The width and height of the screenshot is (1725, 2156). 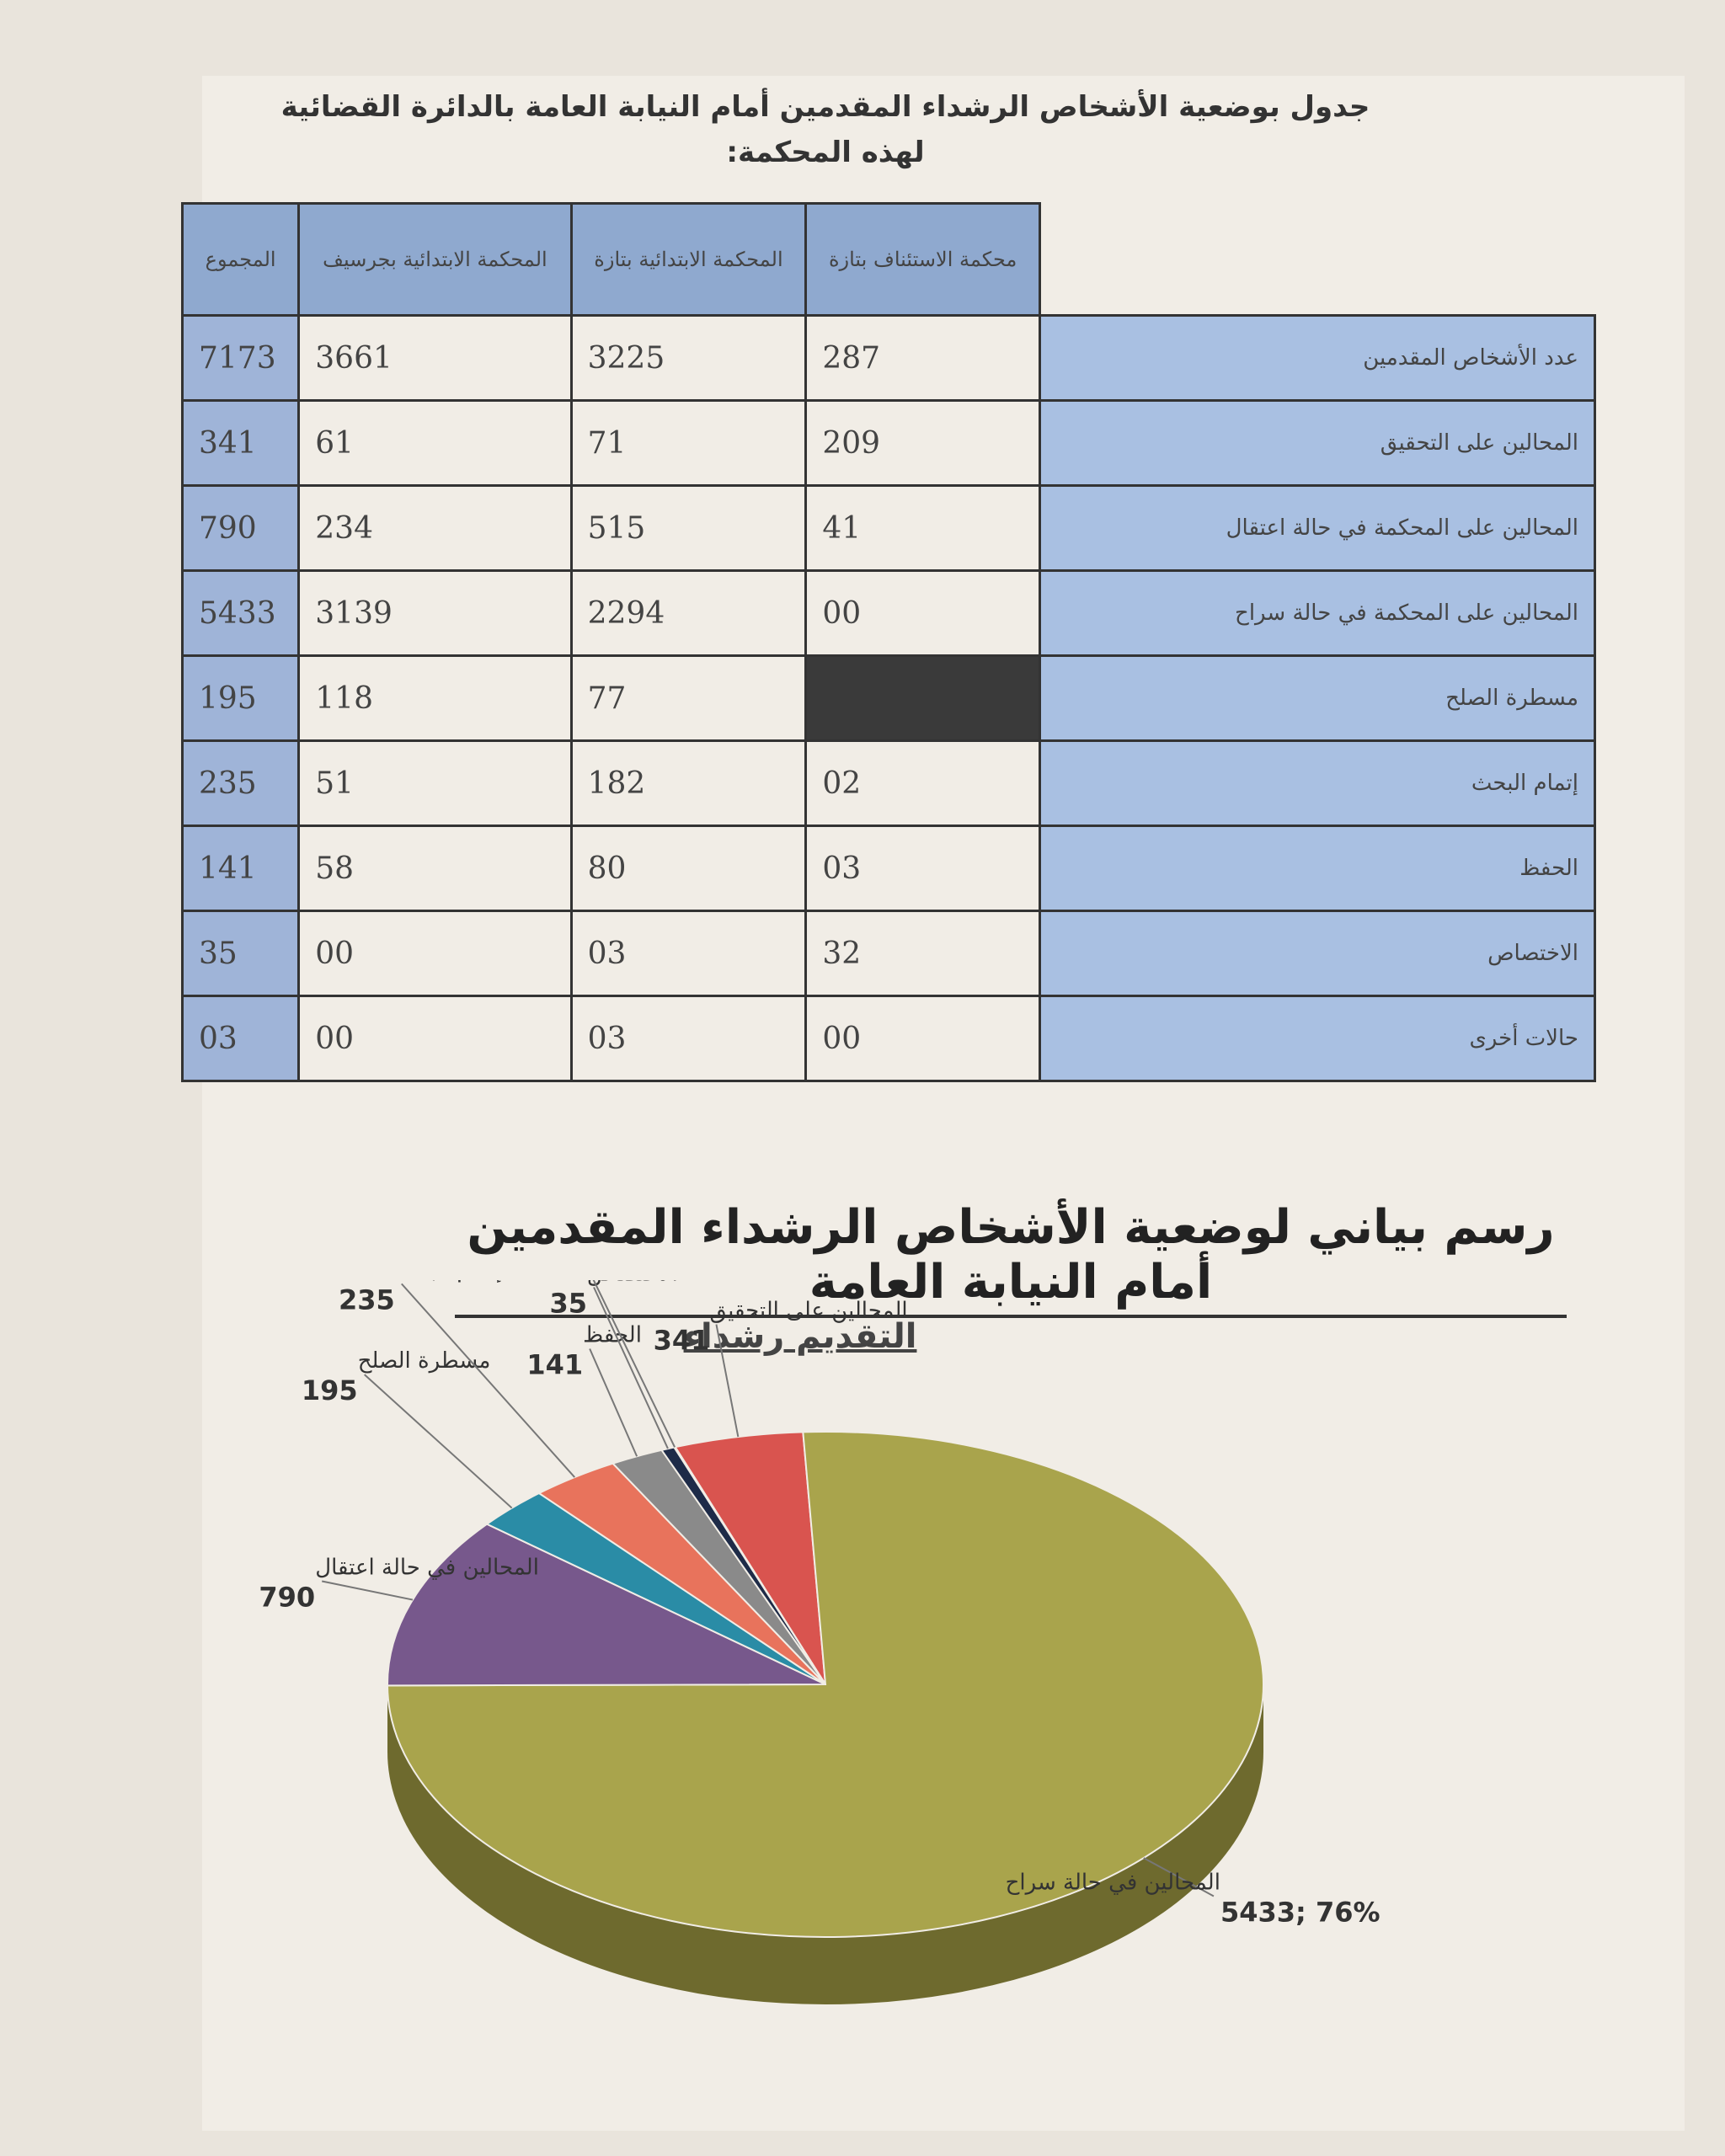 What do you see at coordinates (435, 528) in the screenshot?
I see `table-cell: 234` at bounding box center [435, 528].